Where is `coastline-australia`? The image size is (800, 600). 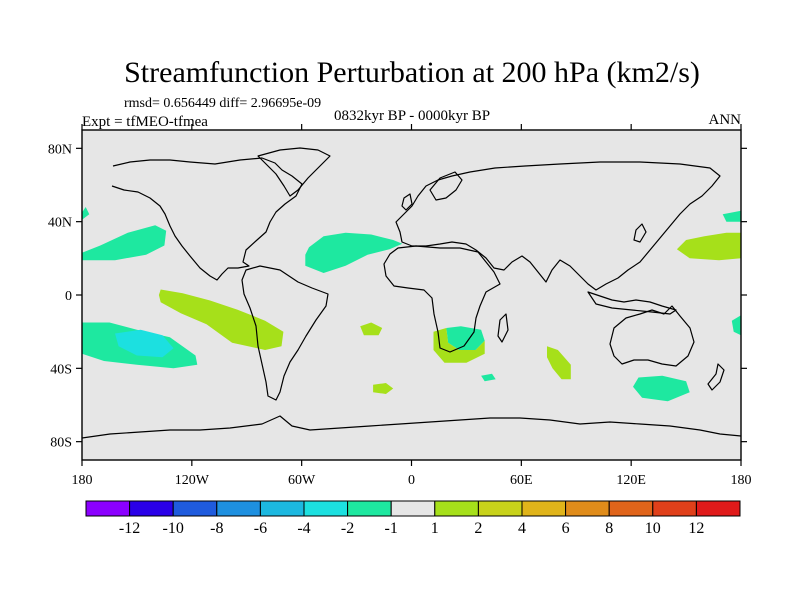
coastline-australia is located at coordinates (652, 336).